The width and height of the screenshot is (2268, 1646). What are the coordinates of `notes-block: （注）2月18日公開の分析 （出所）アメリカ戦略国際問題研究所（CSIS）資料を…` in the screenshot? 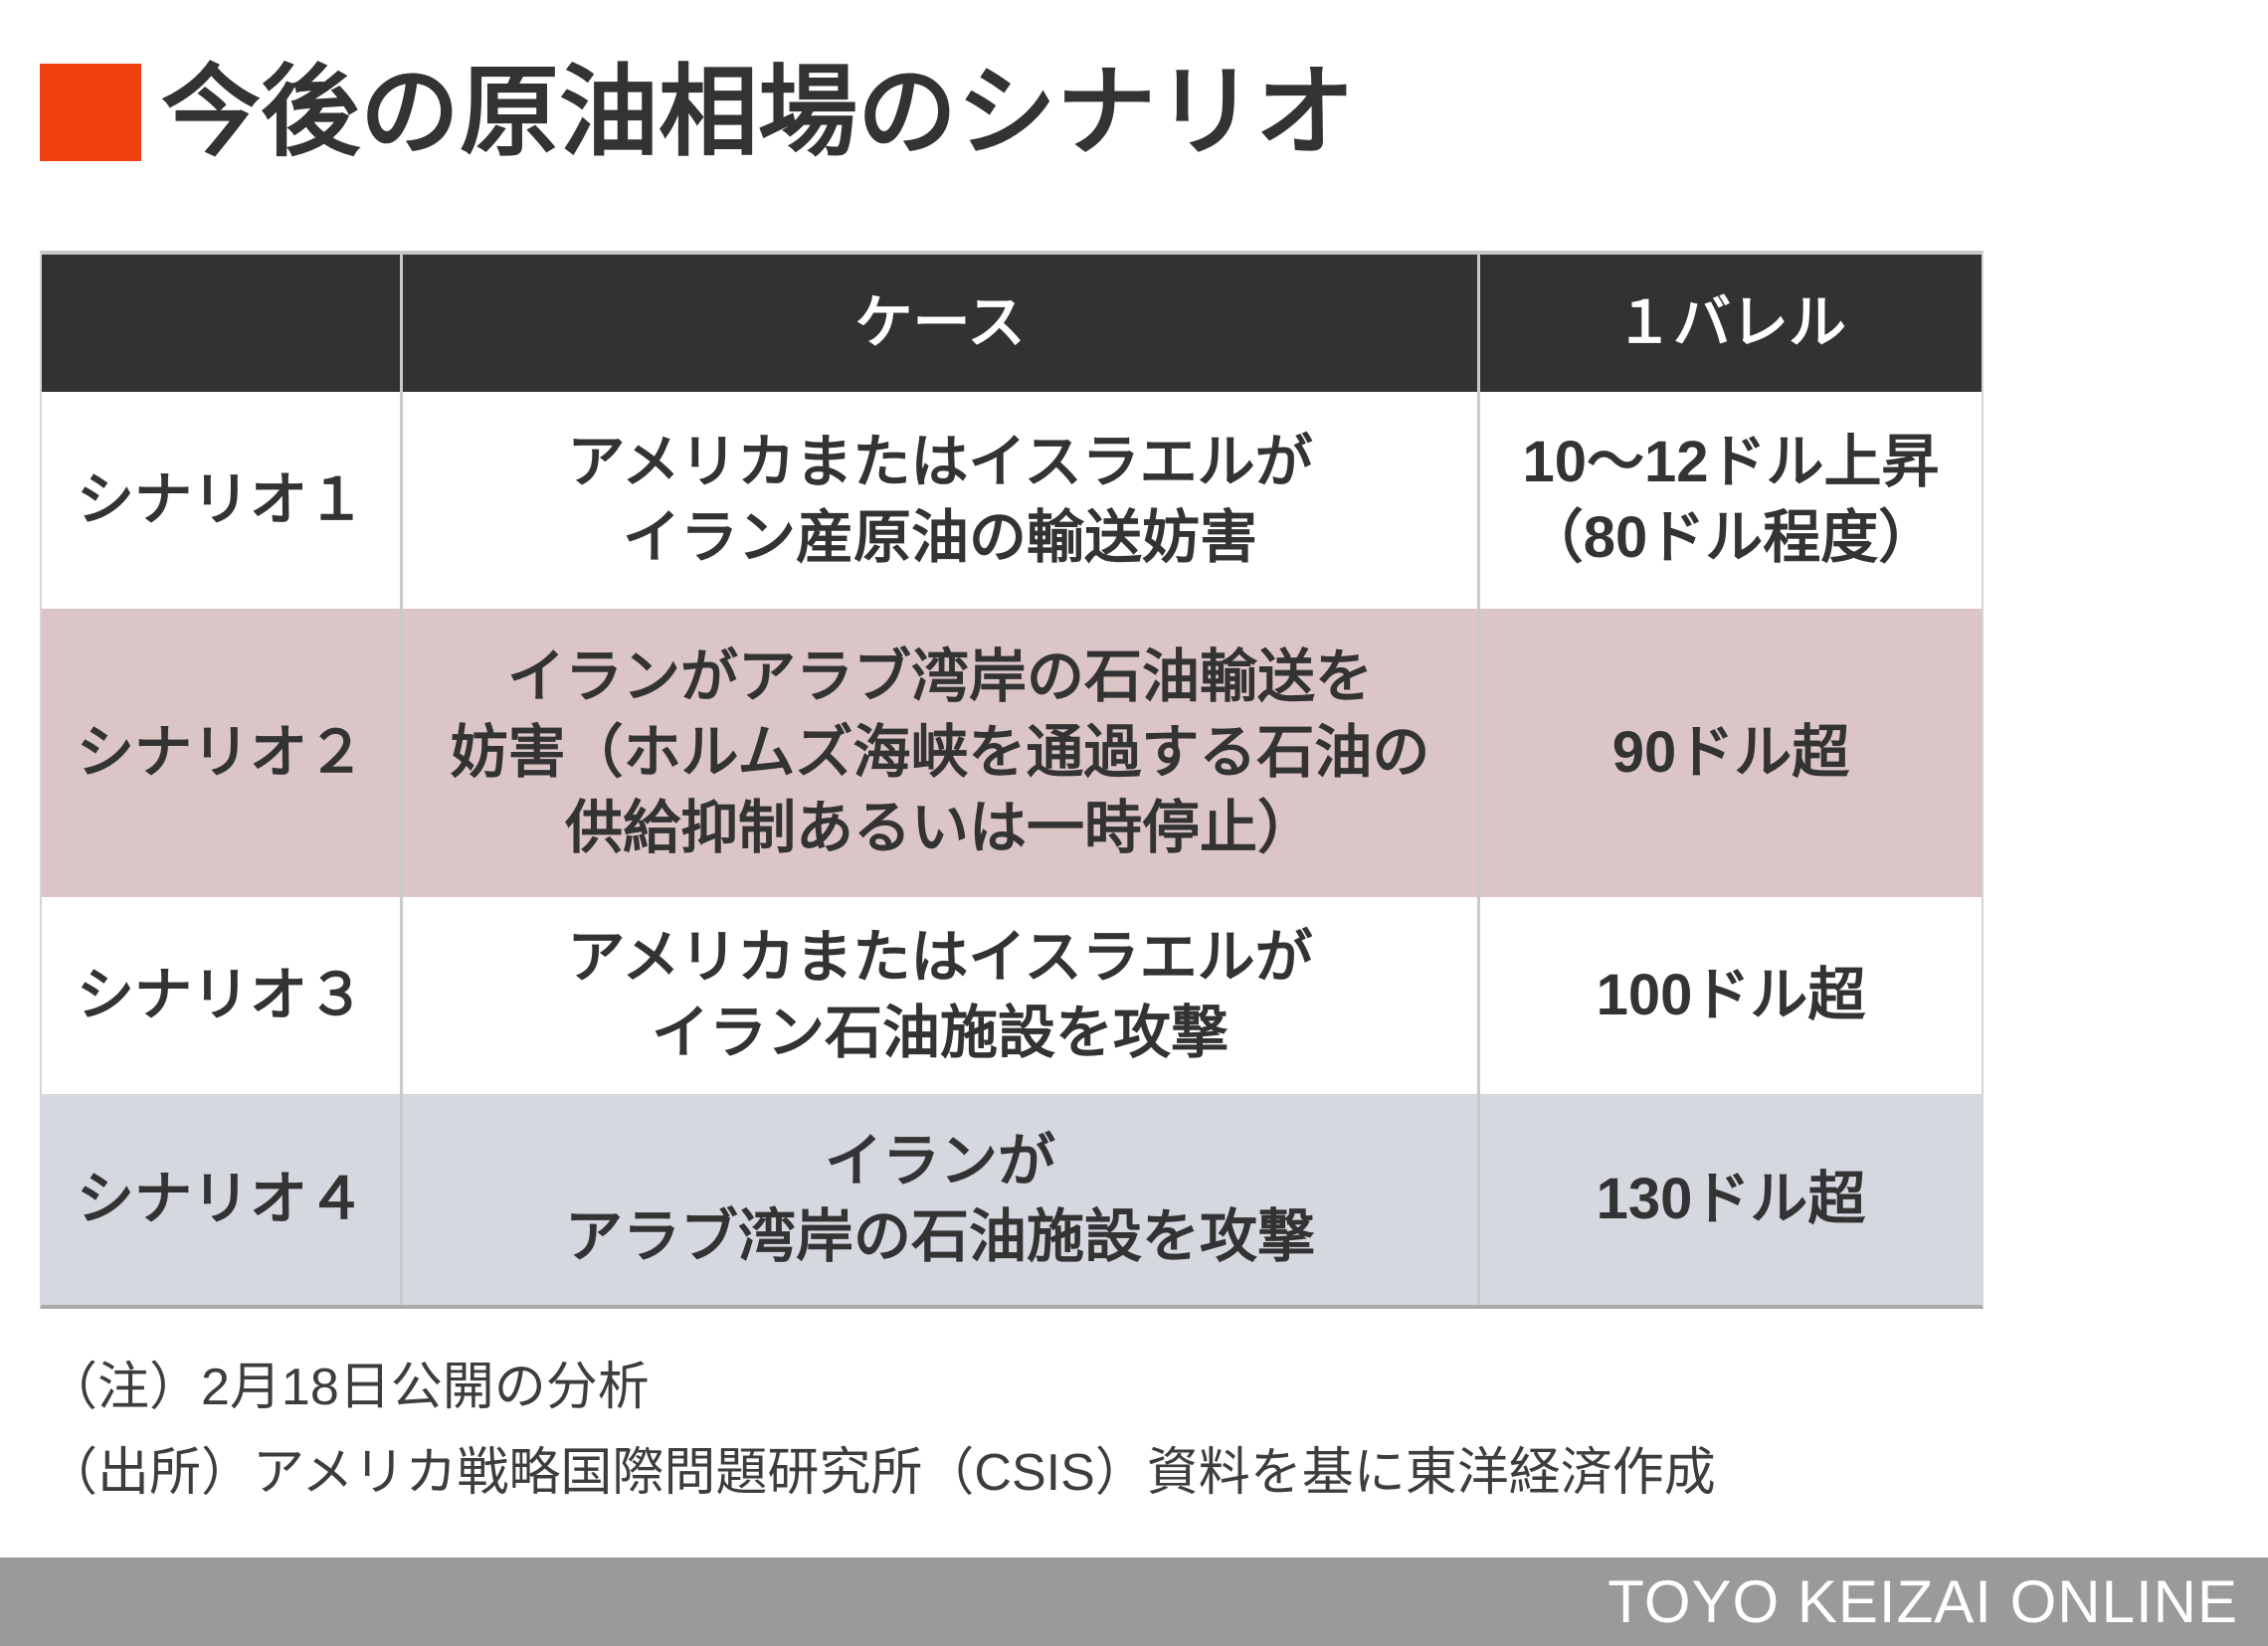 It's located at (881, 1430).